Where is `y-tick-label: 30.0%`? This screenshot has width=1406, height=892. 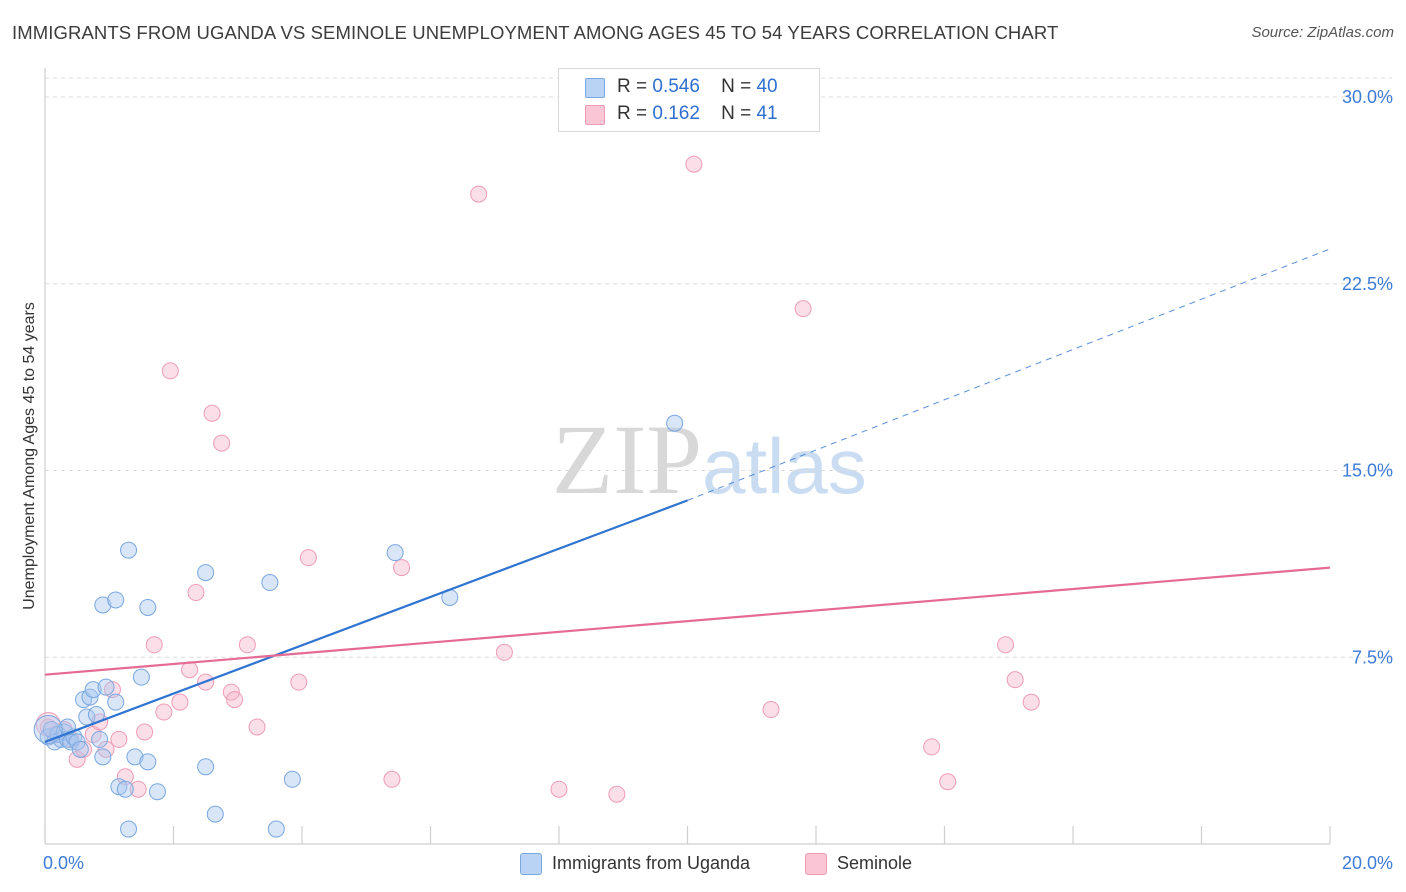
y-tick-label: 30.0% is located at coordinates (1367, 97).